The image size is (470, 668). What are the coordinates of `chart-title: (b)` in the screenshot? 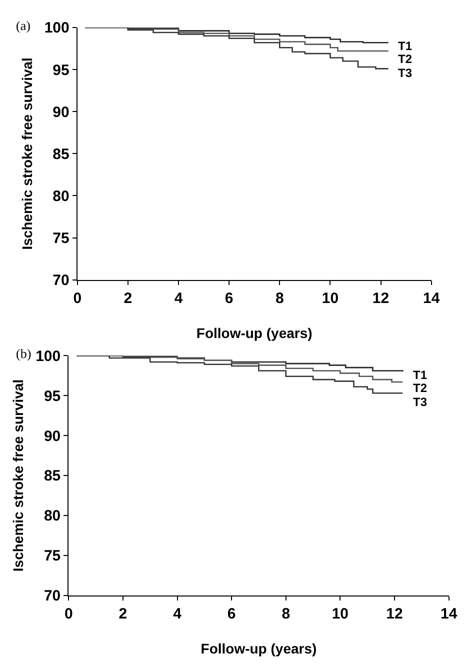 It's located at (24, 353).